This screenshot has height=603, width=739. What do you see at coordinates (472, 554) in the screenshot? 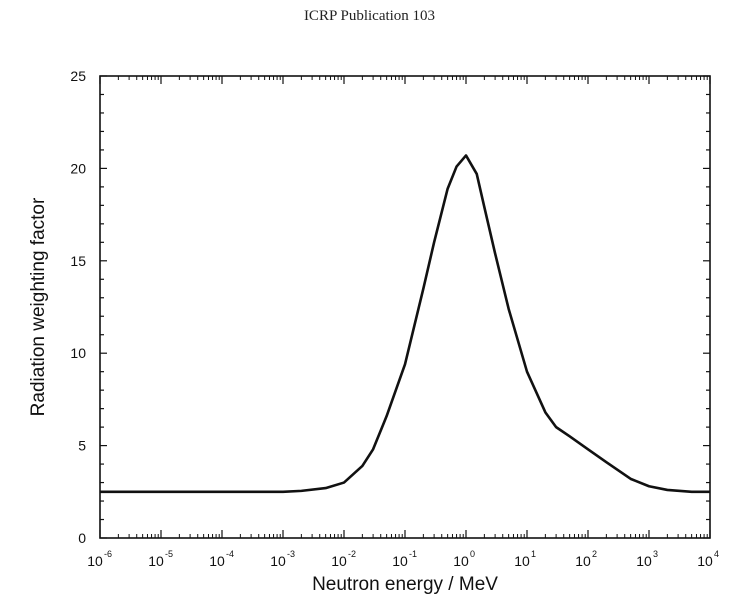
I see `x-tick-exponent: 0` at bounding box center [472, 554].